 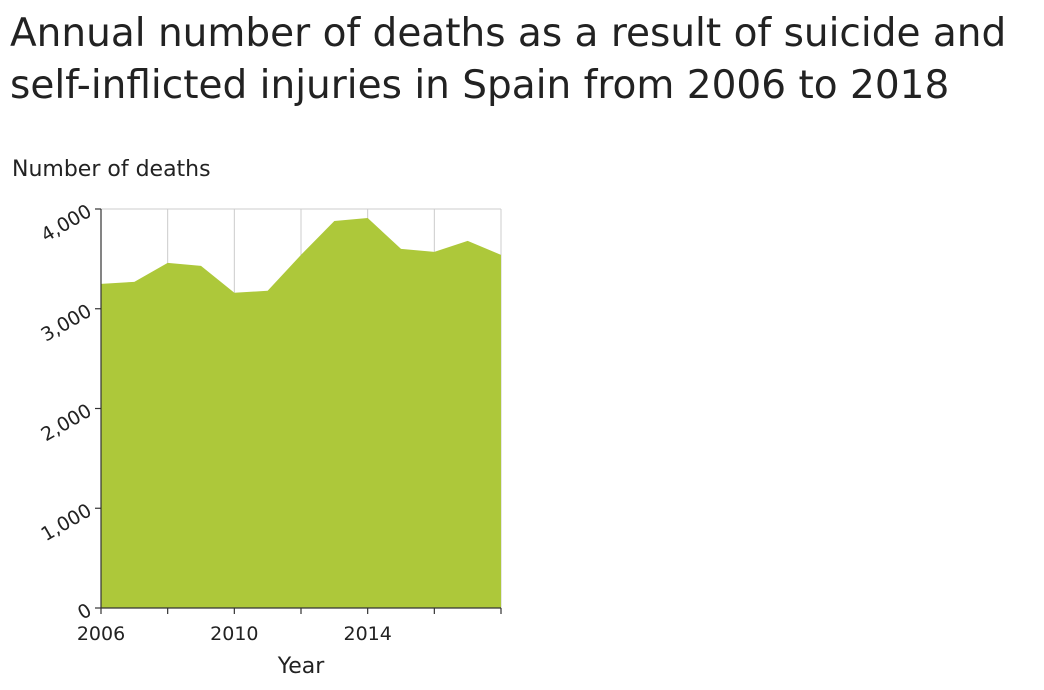 I want to click on y-axis-label: Number of deaths, so click(x=111, y=169).